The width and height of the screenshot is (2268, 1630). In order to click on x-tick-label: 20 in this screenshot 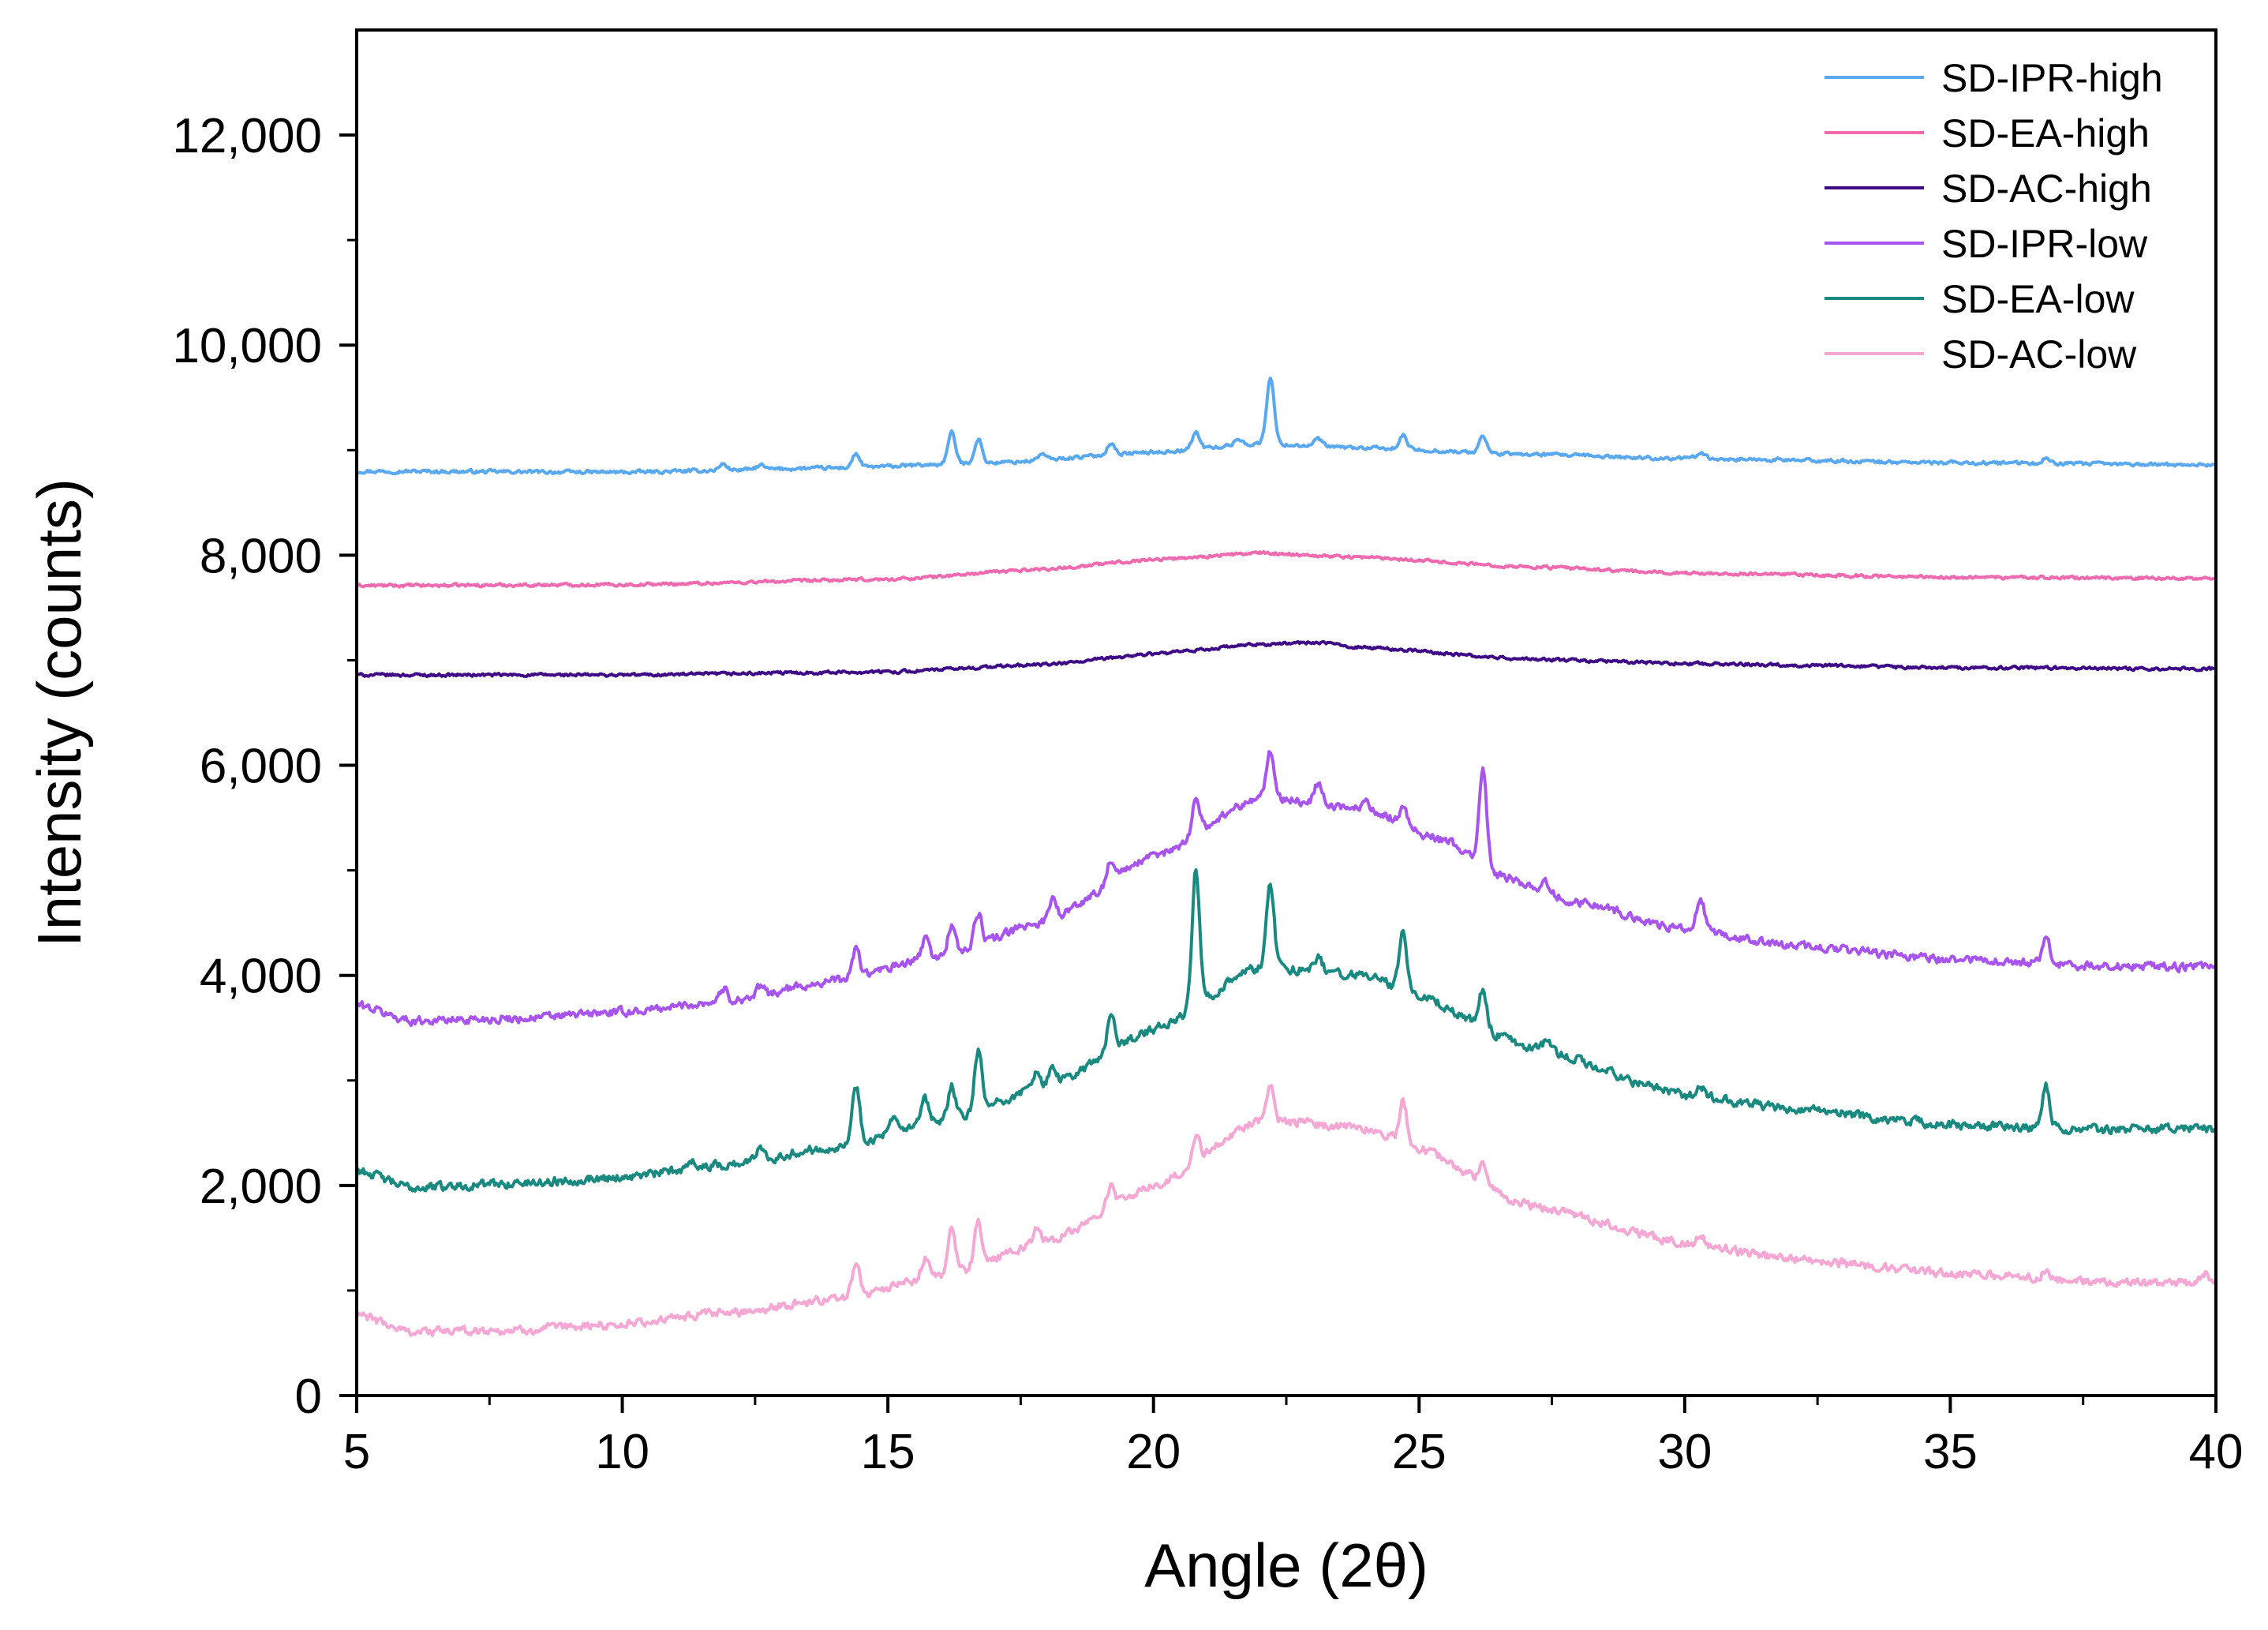, I will do `click(1154, 1452)`.